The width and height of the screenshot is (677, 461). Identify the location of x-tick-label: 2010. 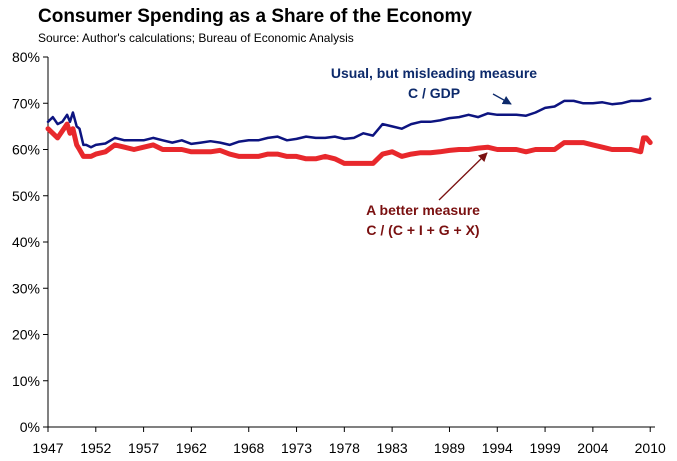
(650, 448).